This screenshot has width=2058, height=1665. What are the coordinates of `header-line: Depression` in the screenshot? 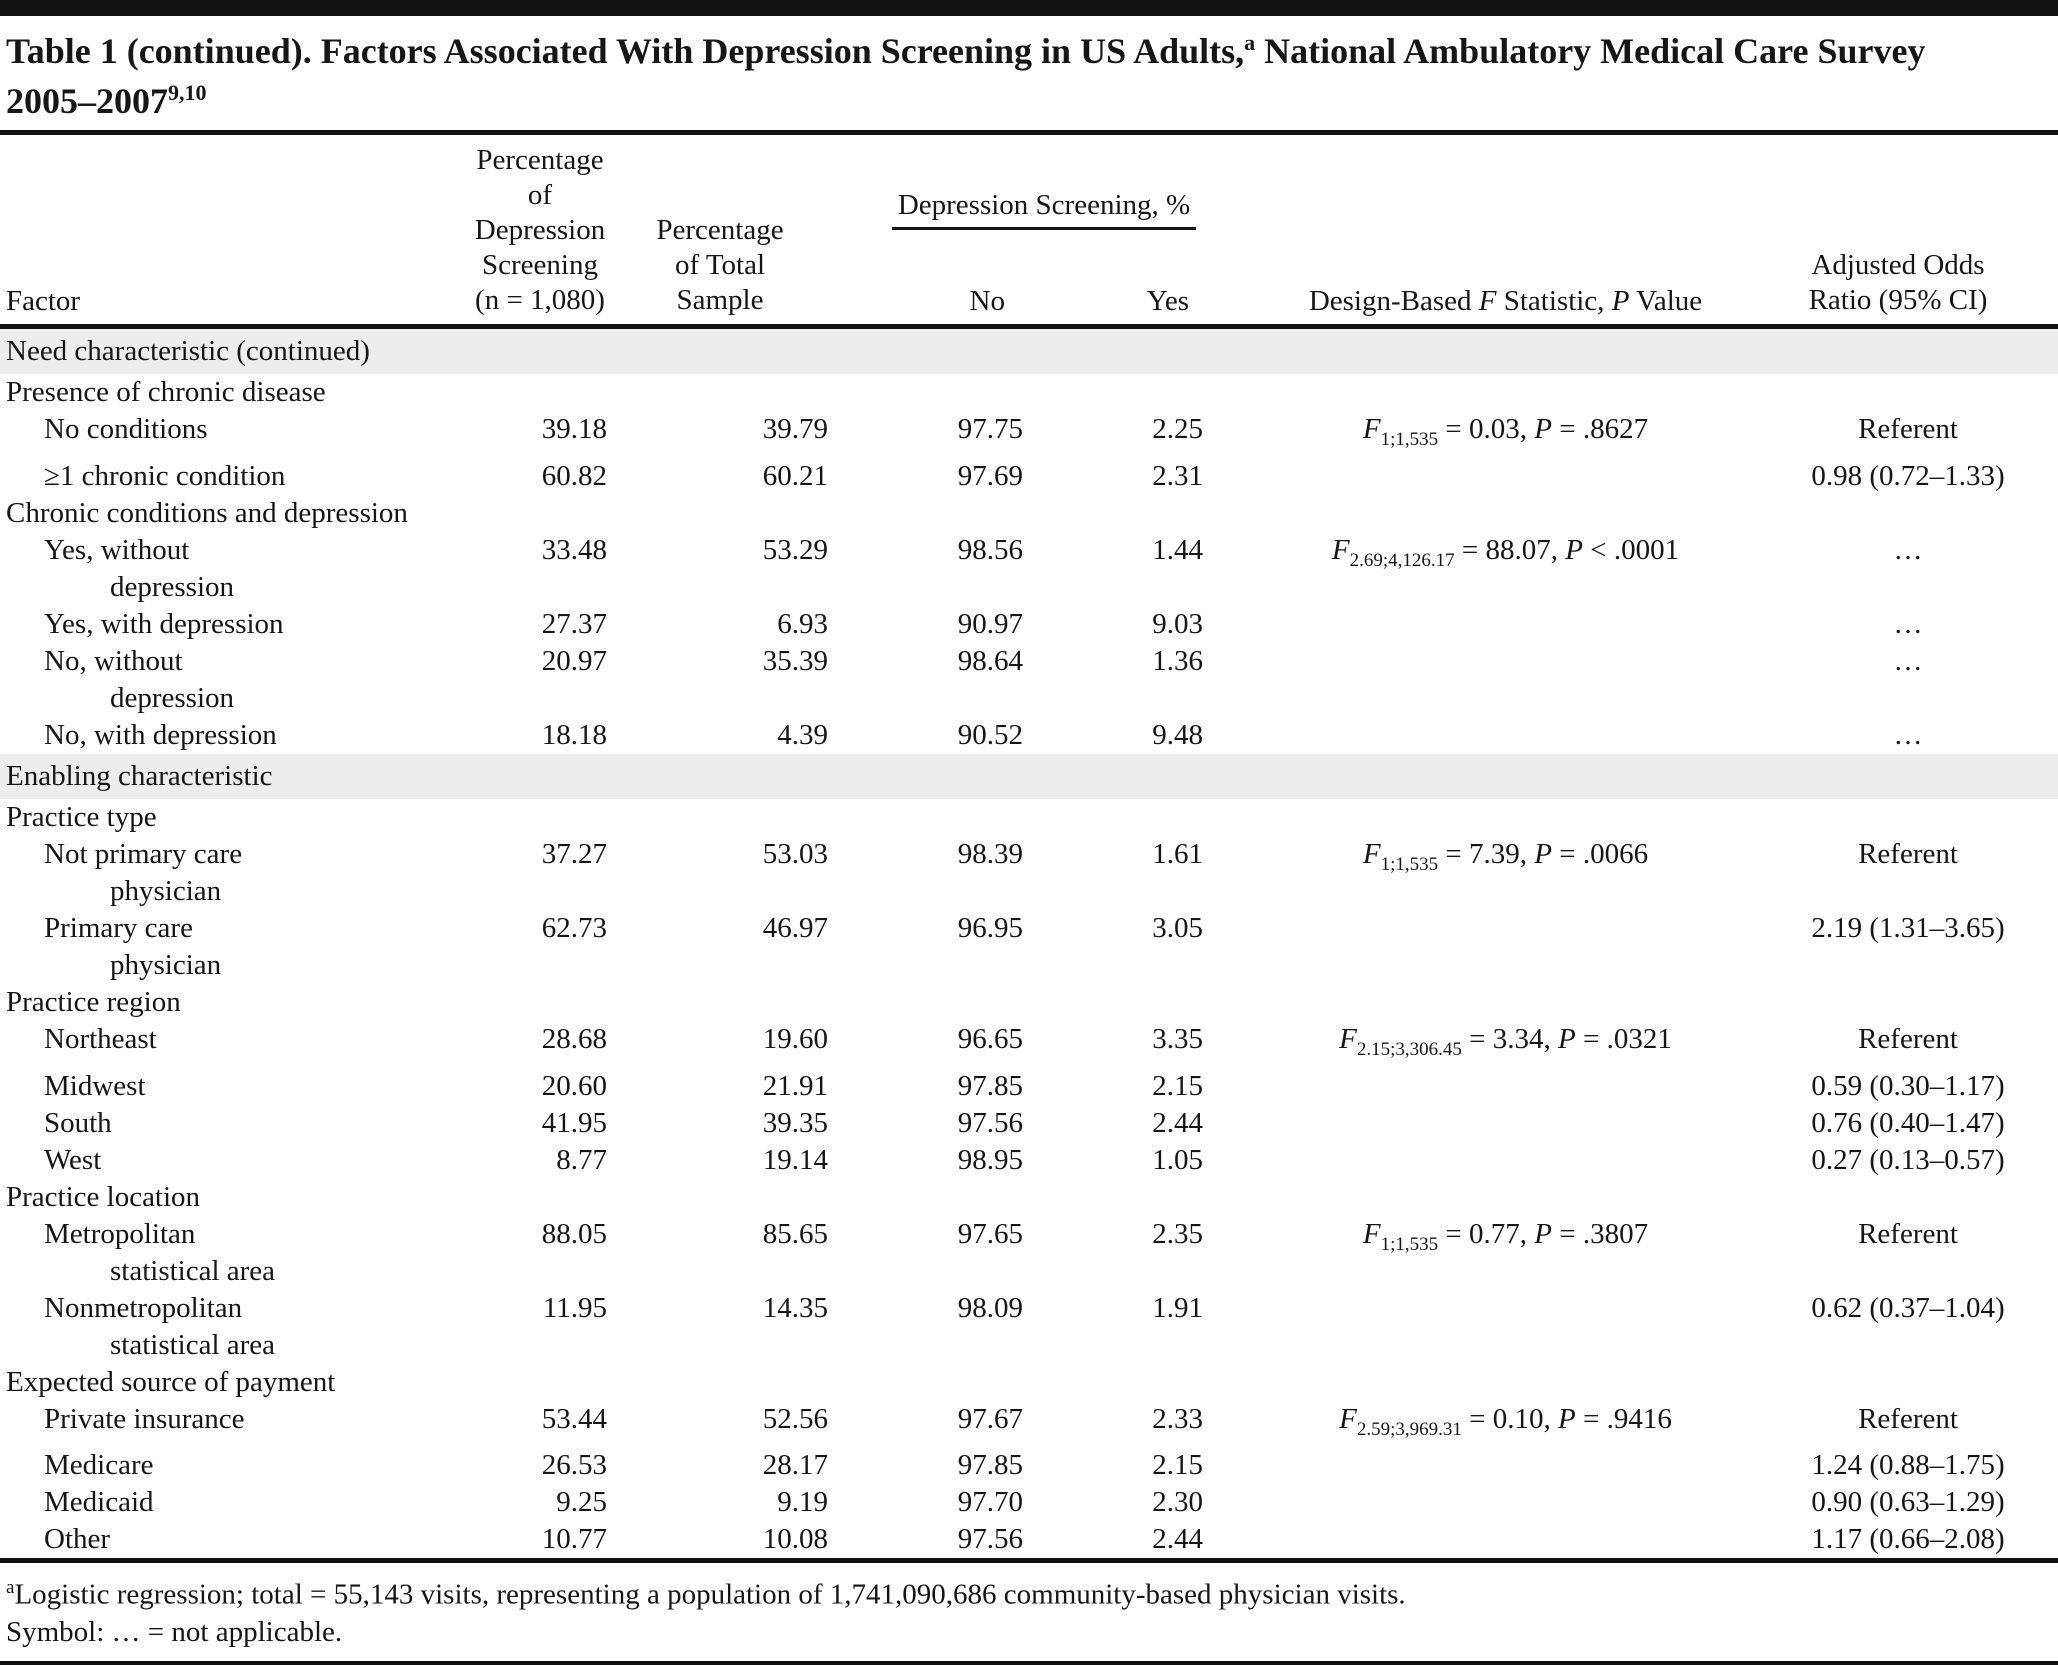 It's located at (540, 230).